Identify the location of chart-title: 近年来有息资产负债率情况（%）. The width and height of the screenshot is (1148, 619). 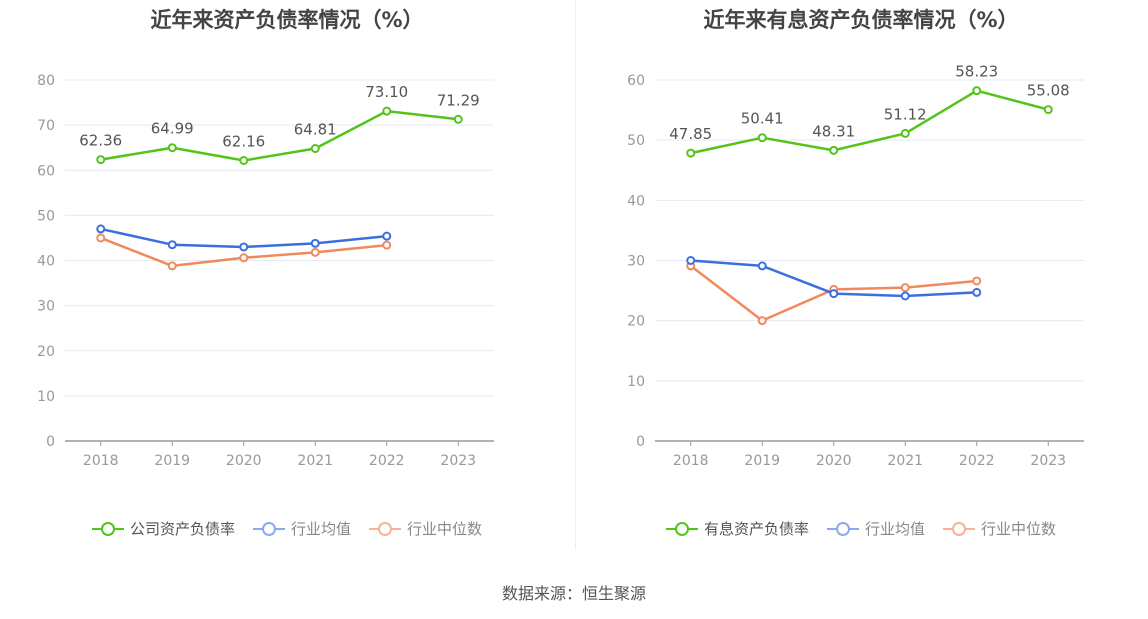
(861, 20).